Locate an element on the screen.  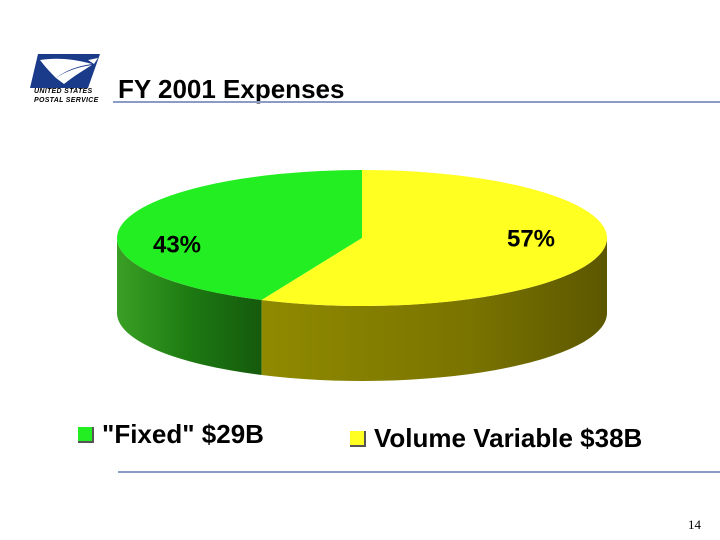
legend-swatch-volume-variable is located at coordinates (358, 438).